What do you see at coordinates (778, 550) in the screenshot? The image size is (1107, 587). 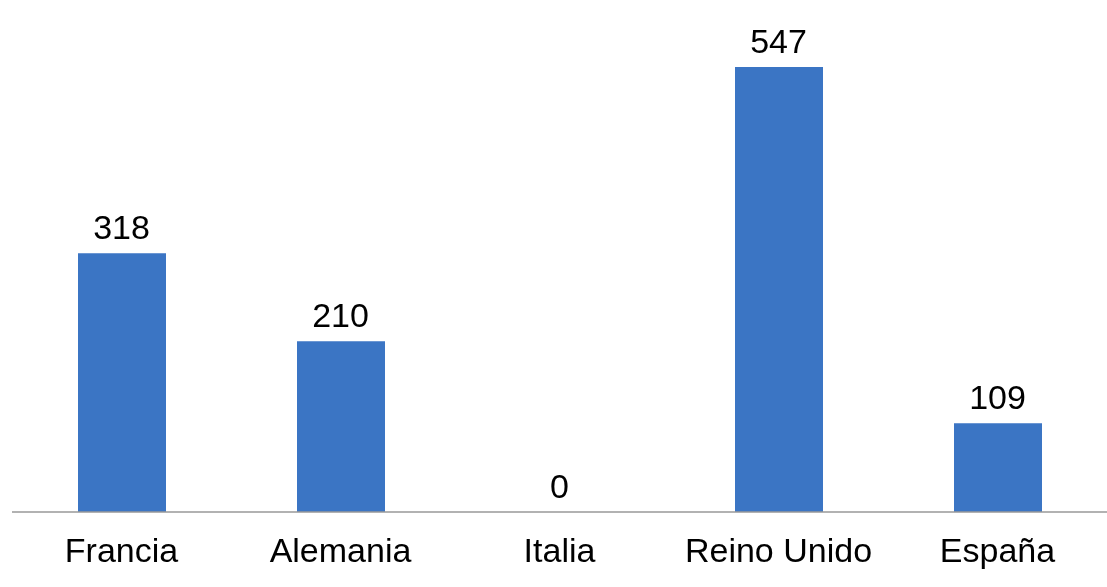 I see `x-tick-label: Reino Unido` at bounding box center [778, 550].